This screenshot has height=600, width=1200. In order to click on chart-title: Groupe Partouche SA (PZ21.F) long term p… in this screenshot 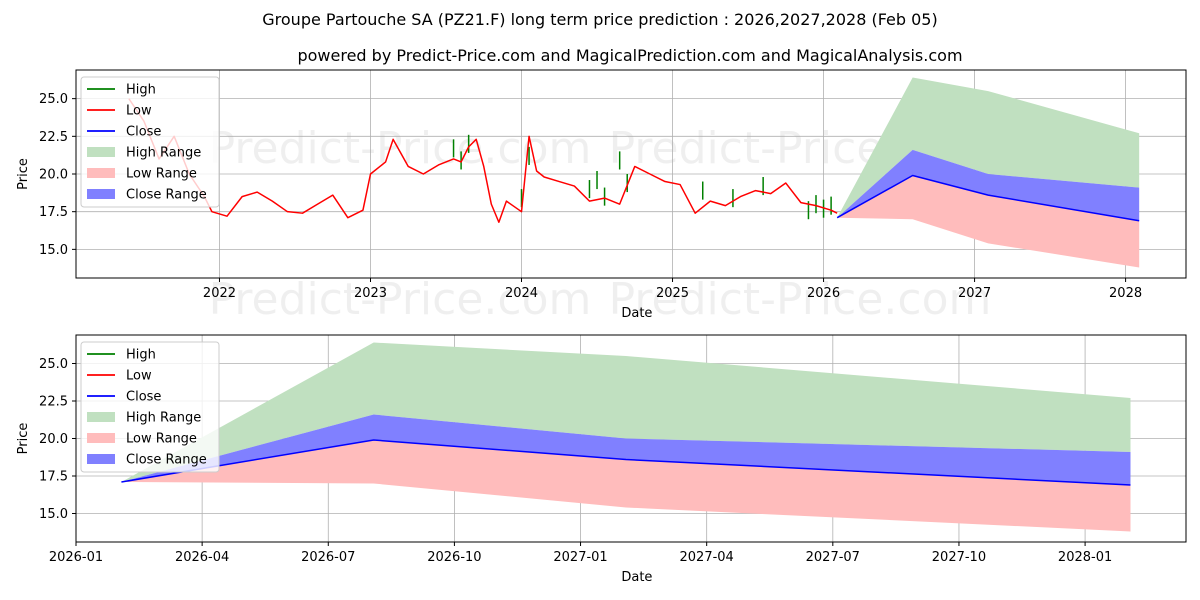, I will do `click(599, 19)`.